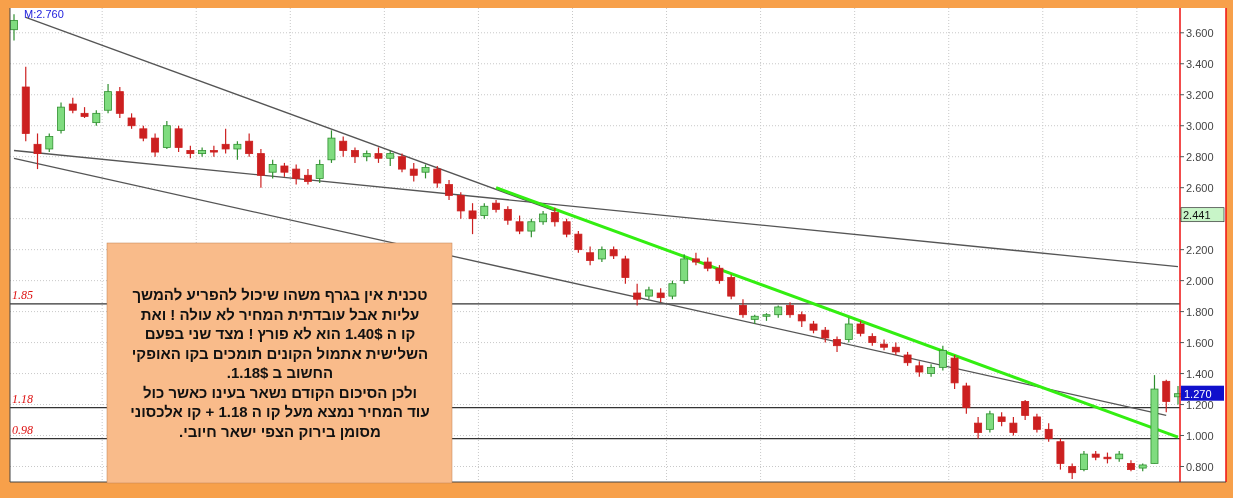  I want to click on y-tick-label: 2.000, so click(1200, 280).